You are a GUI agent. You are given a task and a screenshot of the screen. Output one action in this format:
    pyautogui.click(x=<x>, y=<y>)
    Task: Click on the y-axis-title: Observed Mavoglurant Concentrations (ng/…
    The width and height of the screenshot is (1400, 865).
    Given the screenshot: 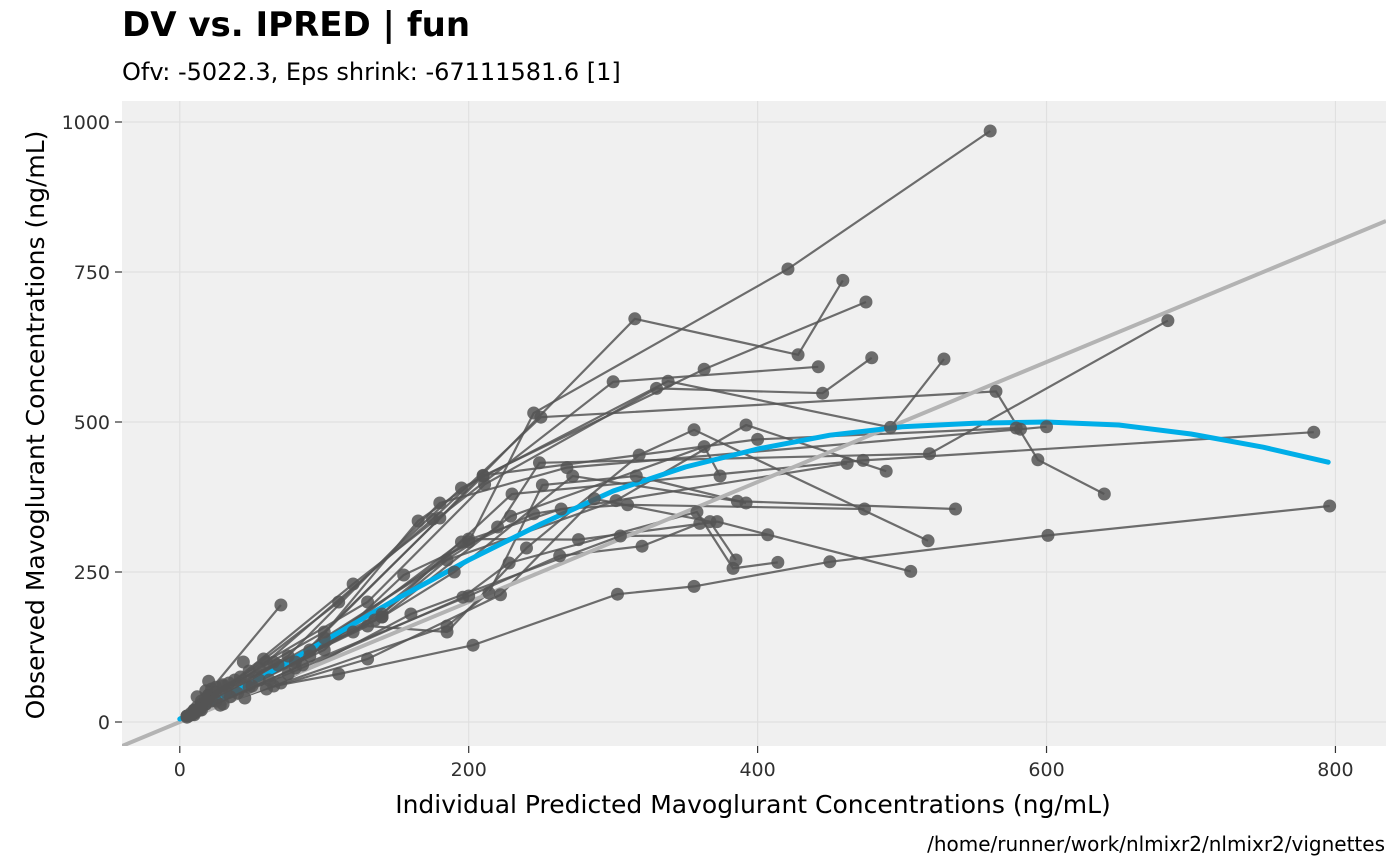 What is the action you would take?
    pyautogui.click(x=35, y=425)
    